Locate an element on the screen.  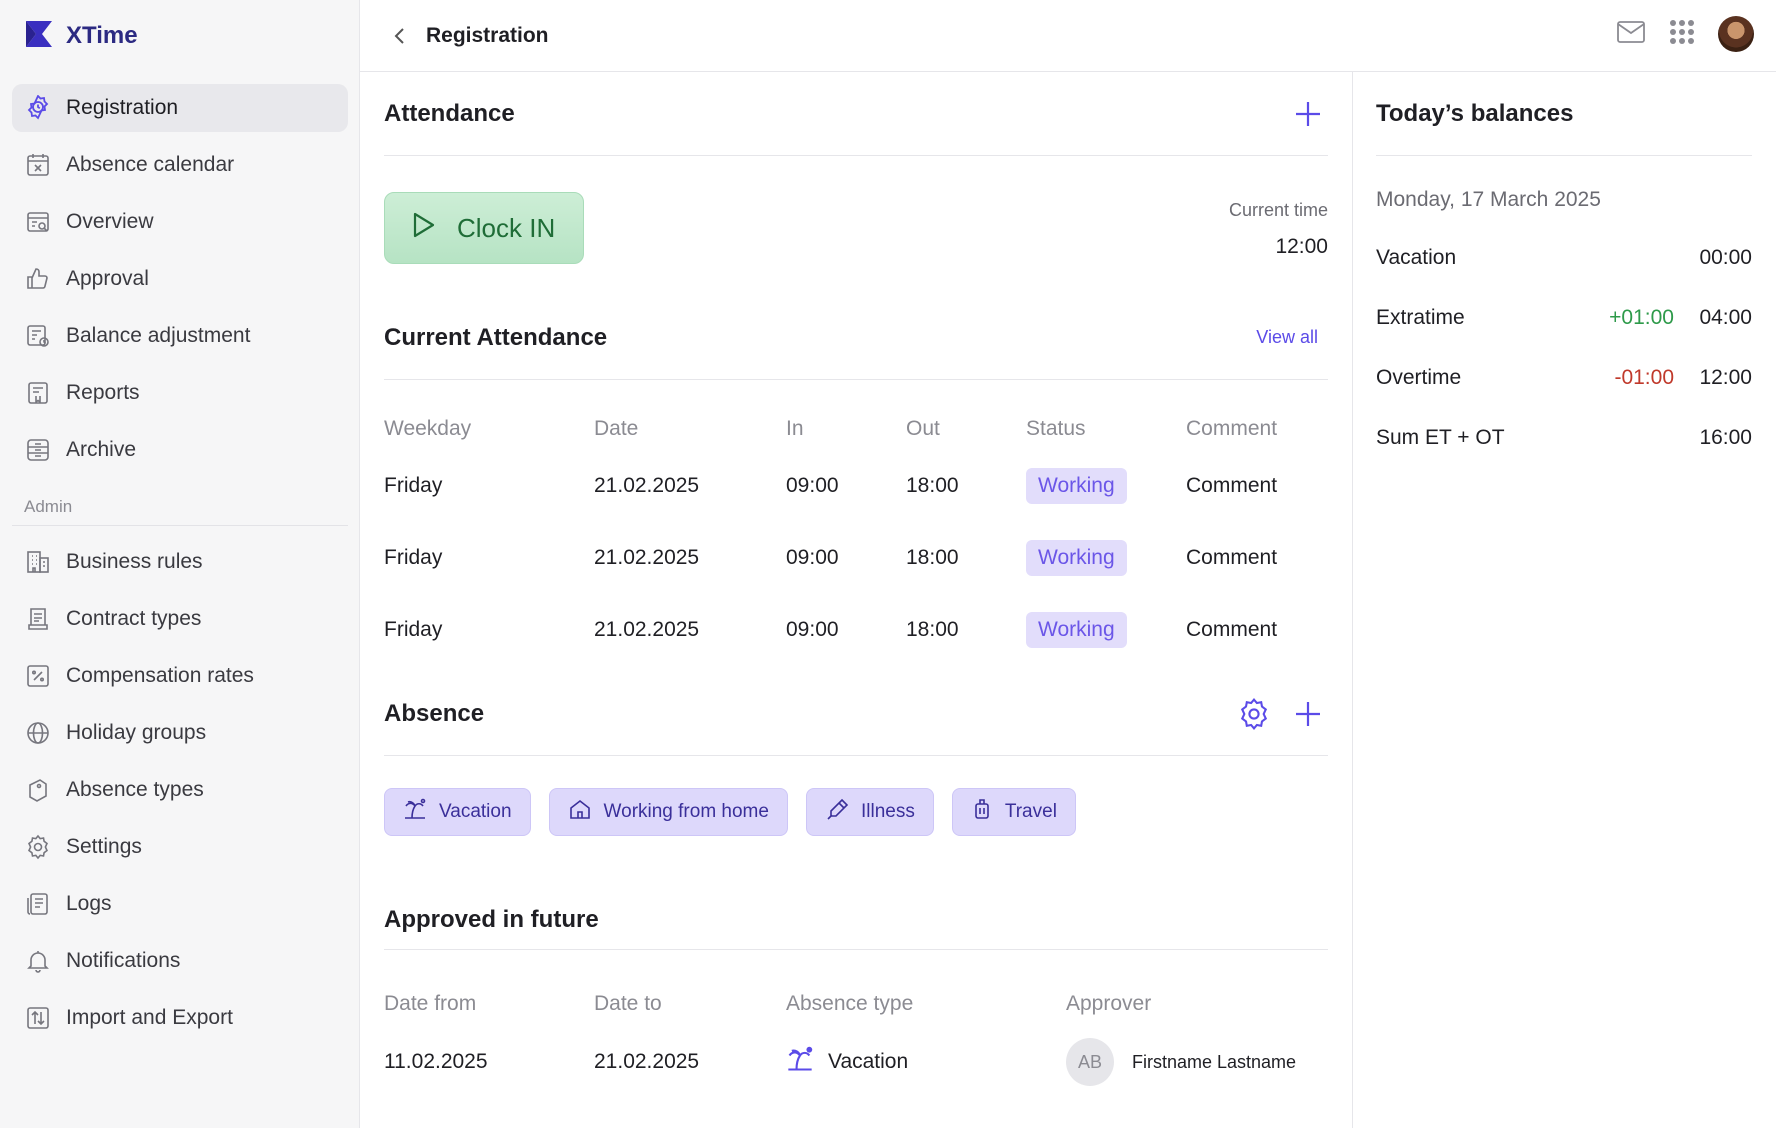
sidebar-item-balance-adjustment: Balance adjustment is located at coordinates (180, 336).